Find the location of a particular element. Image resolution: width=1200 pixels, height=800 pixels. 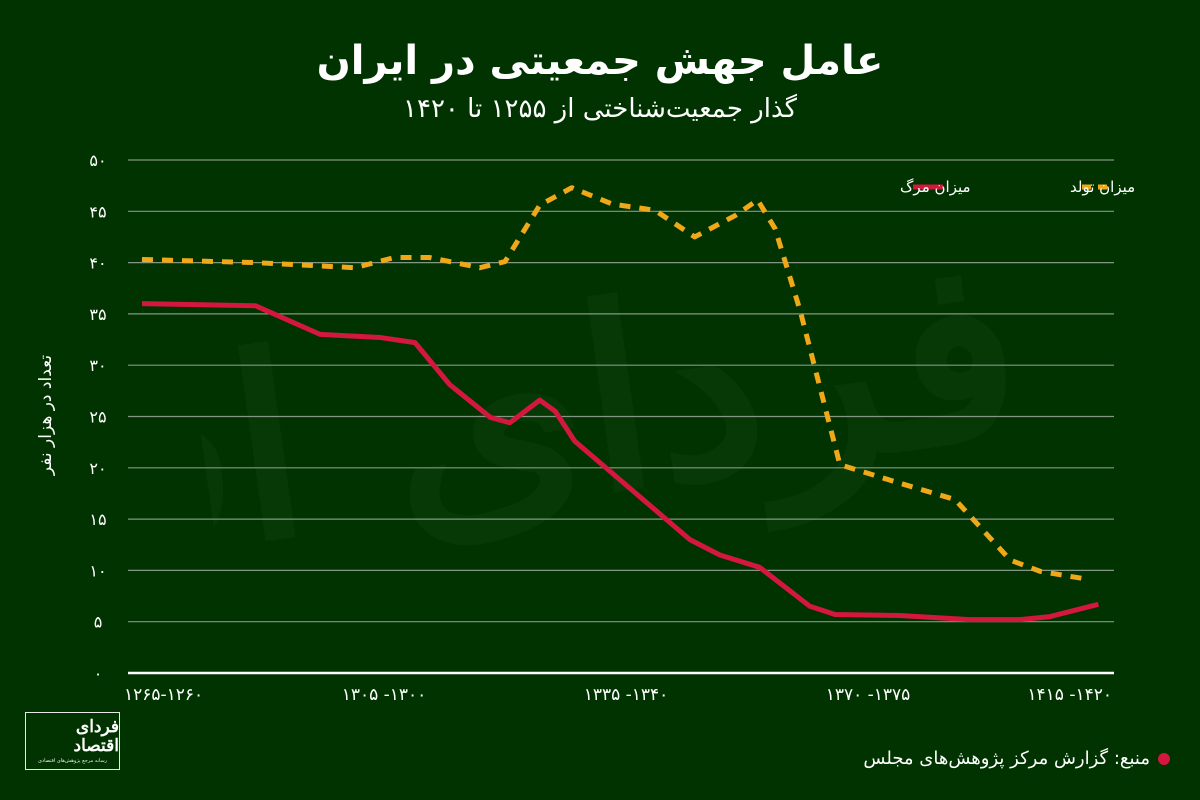

chart-title: عامل جهش جمعیتی در ایران is located at coordinates (600, 61).